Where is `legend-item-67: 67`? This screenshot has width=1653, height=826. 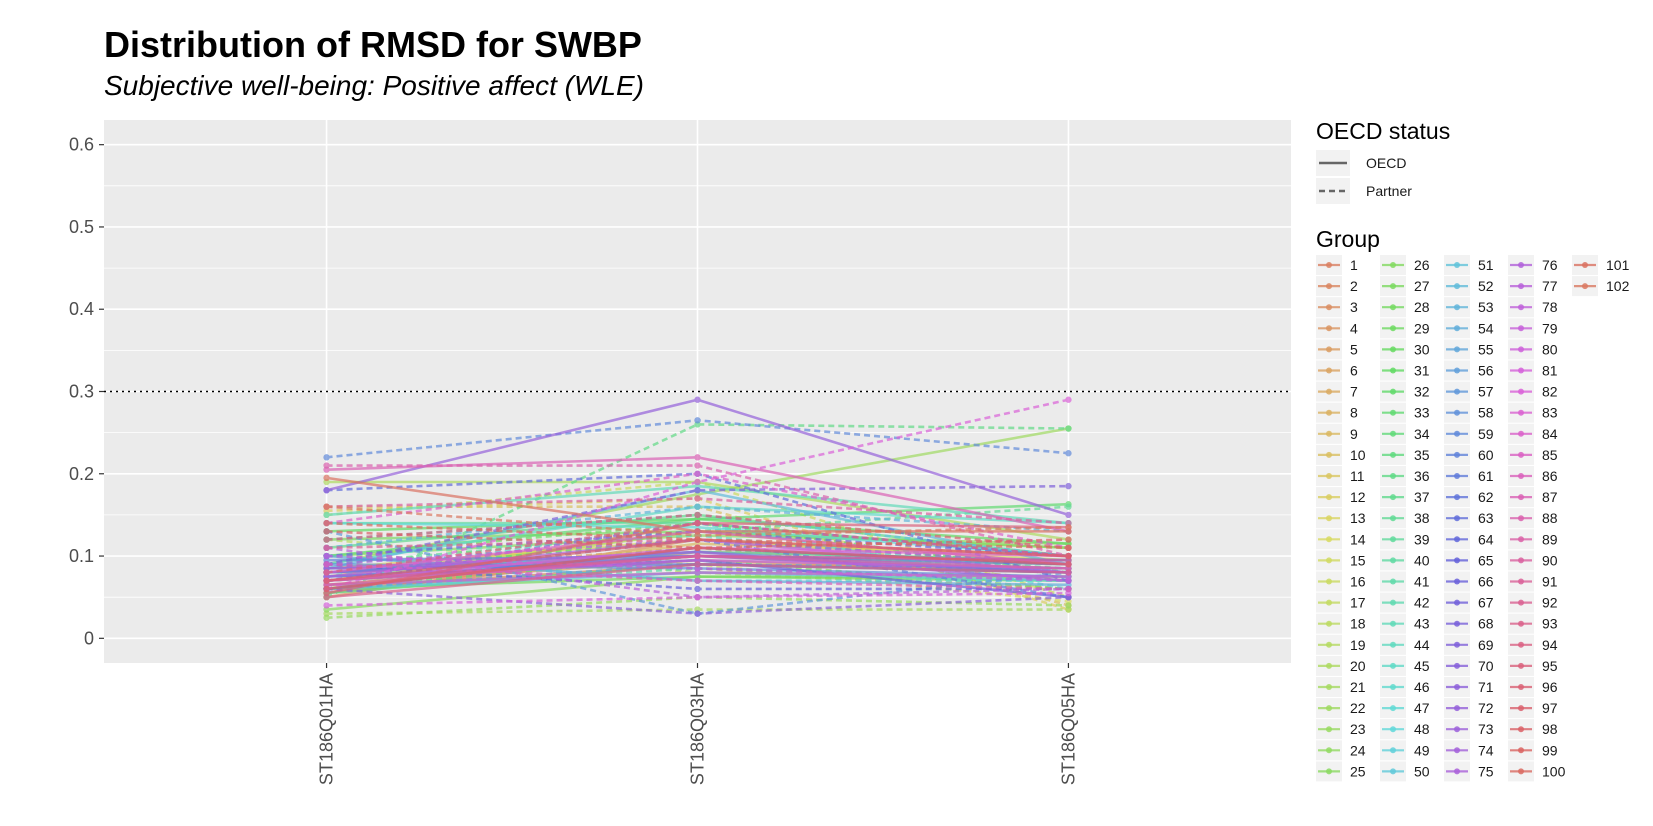 legend-item-67: 67 is located at coordinates (1469, 602).